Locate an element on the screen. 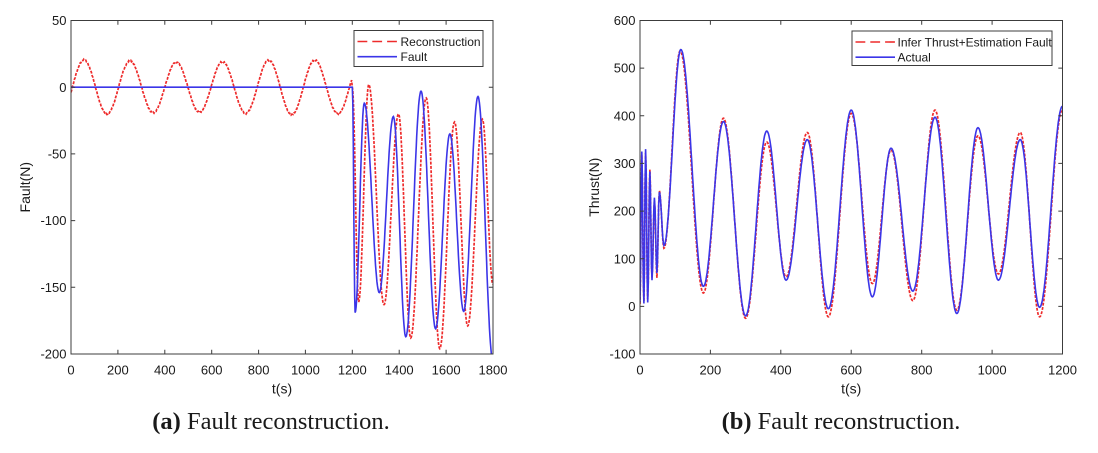  svg-text: 1600 is located at coordinates (446, 370).